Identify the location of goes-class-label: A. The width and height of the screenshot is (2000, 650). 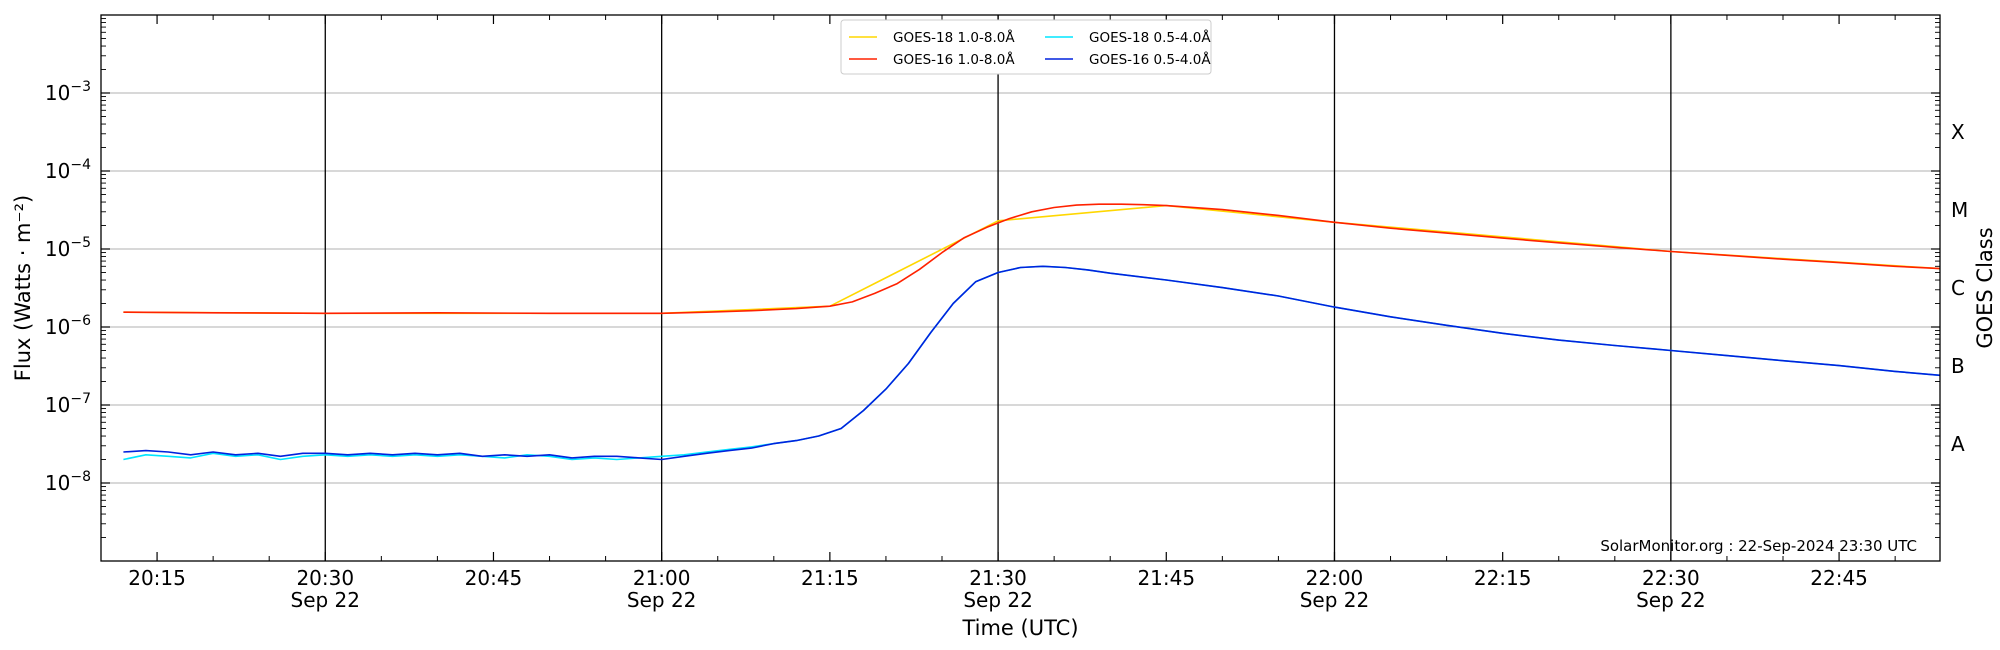
(1958, 444).